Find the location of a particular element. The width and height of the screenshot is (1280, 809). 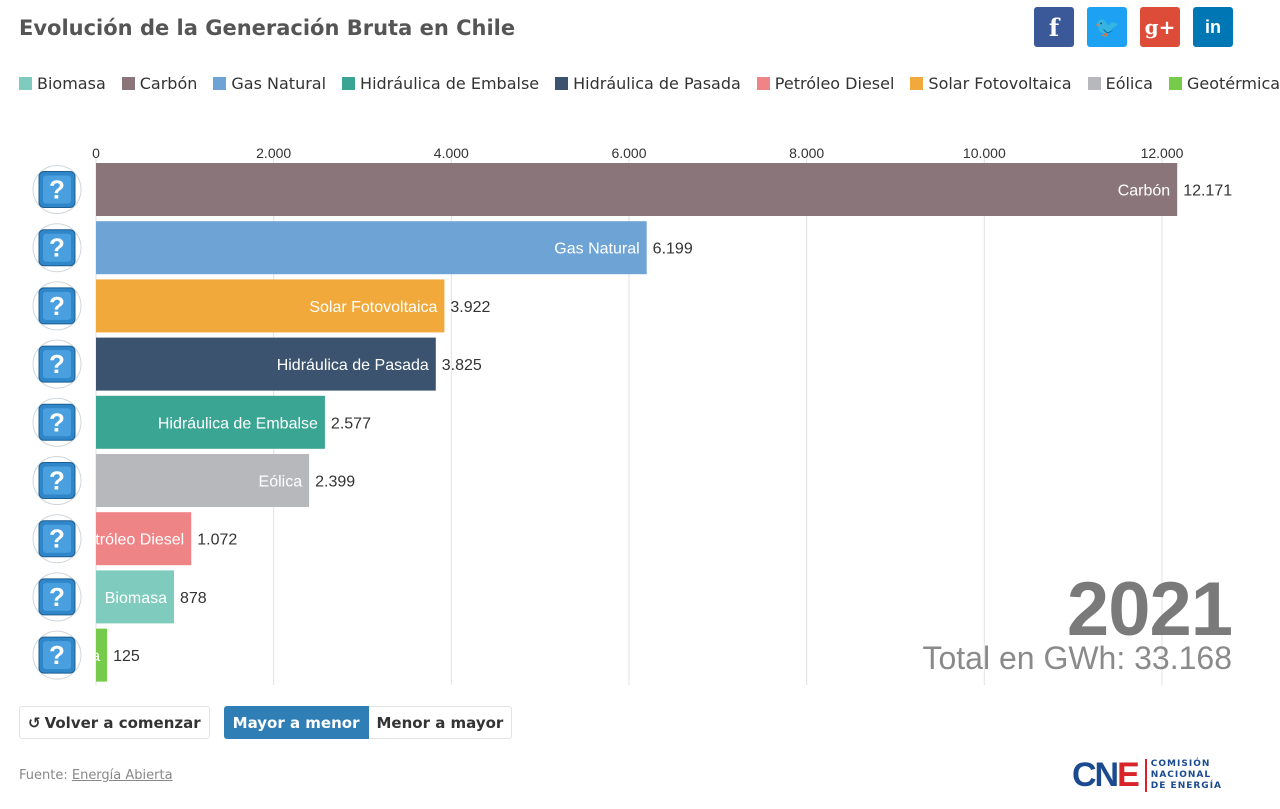

legend-label: Hidráulica de Embalse is located at coordinates (450, 83).